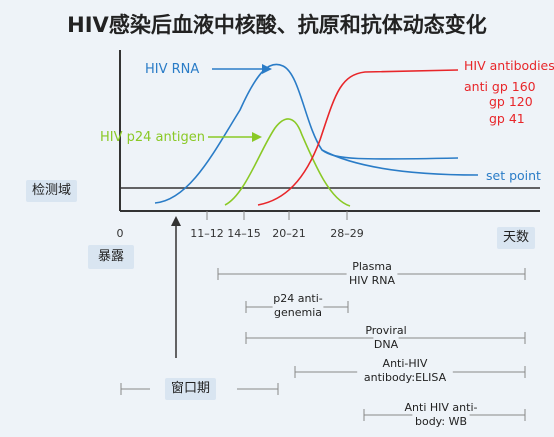 The width and height of the screenshot is (554, 437). I want to click on x-tick-label: 14–15, so click(244, 233).